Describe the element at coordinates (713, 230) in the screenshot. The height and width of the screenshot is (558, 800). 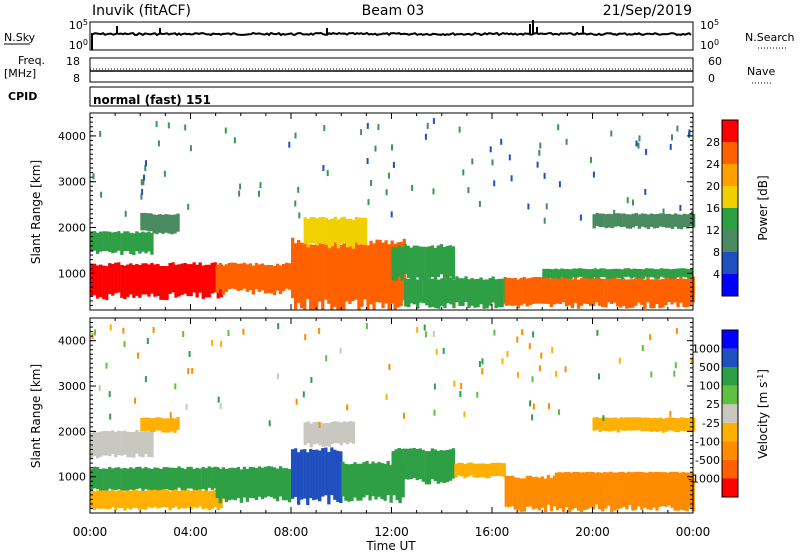
I see `colorbar-tick-label: 12` at that location.